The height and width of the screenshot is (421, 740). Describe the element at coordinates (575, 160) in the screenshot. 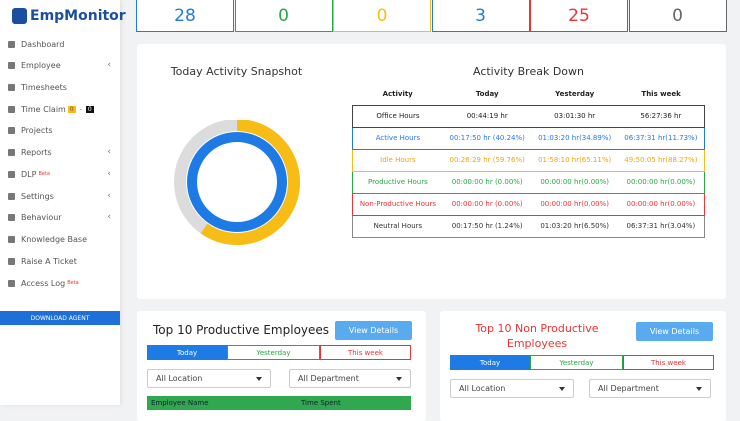

I see `breakdown-cell: 01:58:10 hr(65.11%)` at that location.